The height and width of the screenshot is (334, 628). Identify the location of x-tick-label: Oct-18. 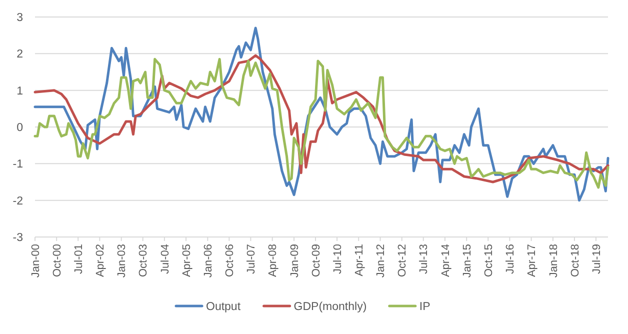
(575, 261).